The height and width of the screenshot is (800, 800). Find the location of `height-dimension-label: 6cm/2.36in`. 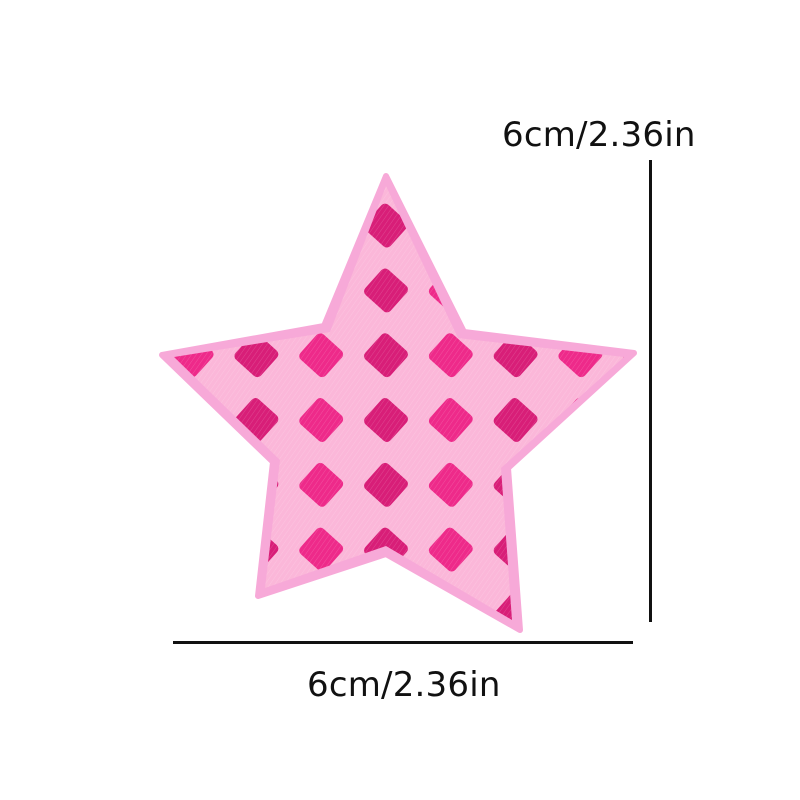

height-dimension-label: 6cm/2.36in is located at coordinates (599, 135).